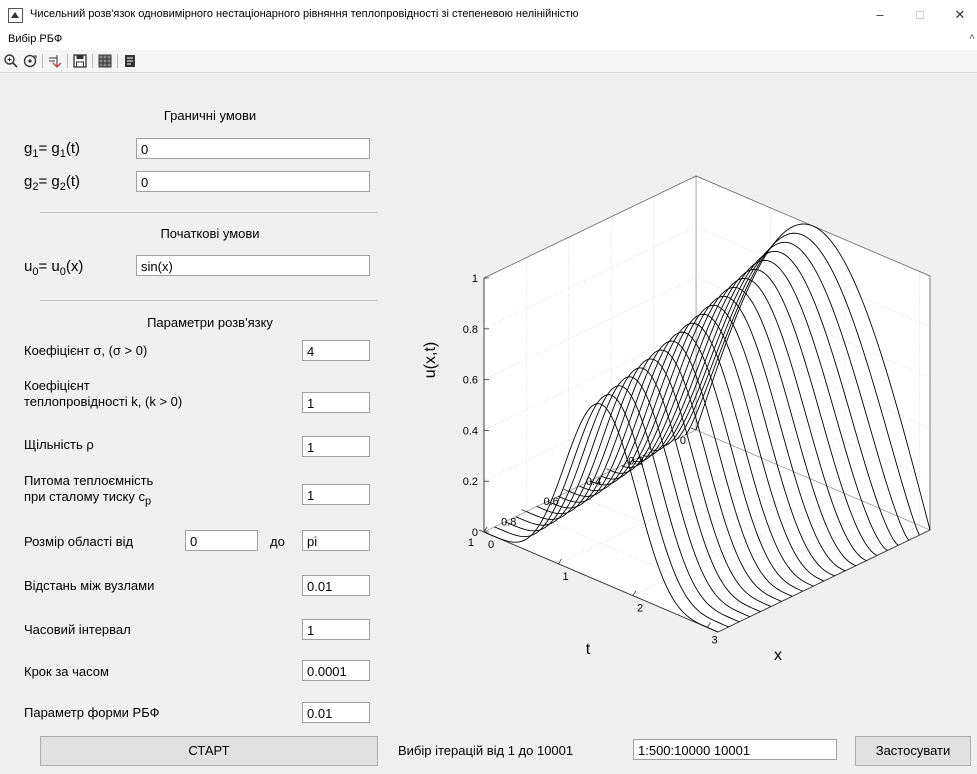  What do you see at coordinates (336, 350) in the screenshot?
I see `sigma-input: 4` at bounding box center [336, 350].